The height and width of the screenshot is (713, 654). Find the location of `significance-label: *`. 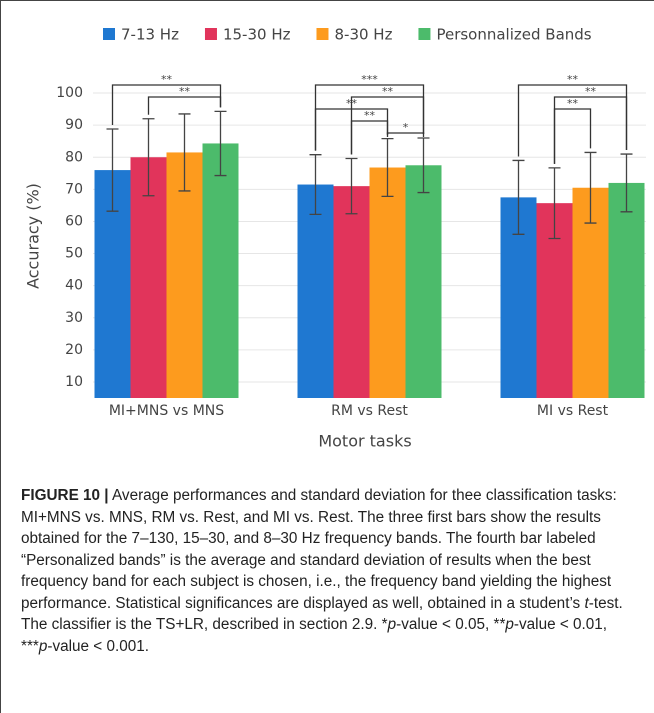

significance-label: * is located at coordinates (406, 127).